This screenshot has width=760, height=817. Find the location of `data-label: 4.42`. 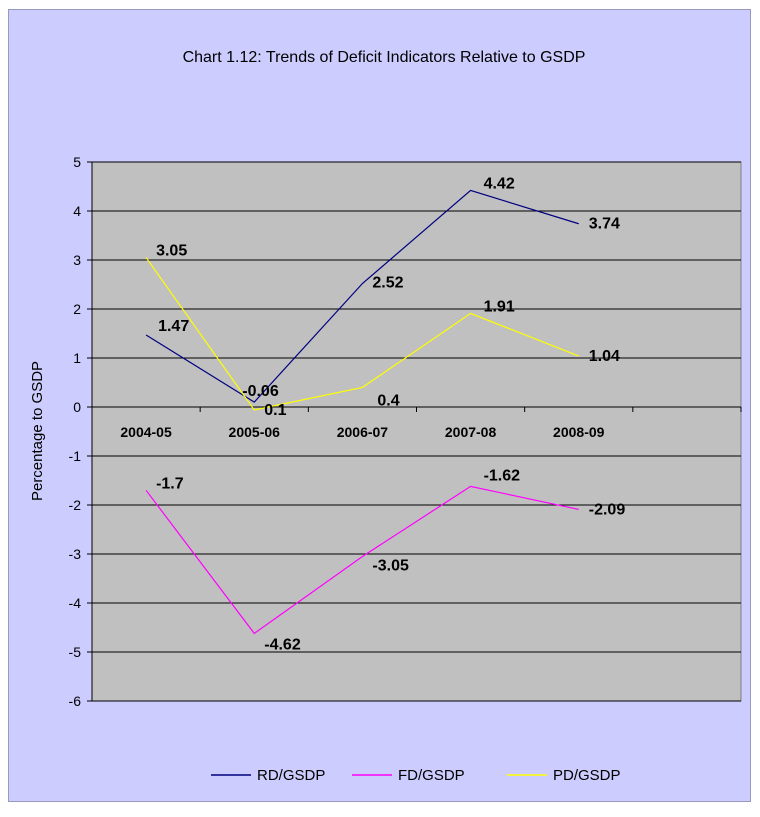

data-label: 4.42 is located at coordinates (499, 183).